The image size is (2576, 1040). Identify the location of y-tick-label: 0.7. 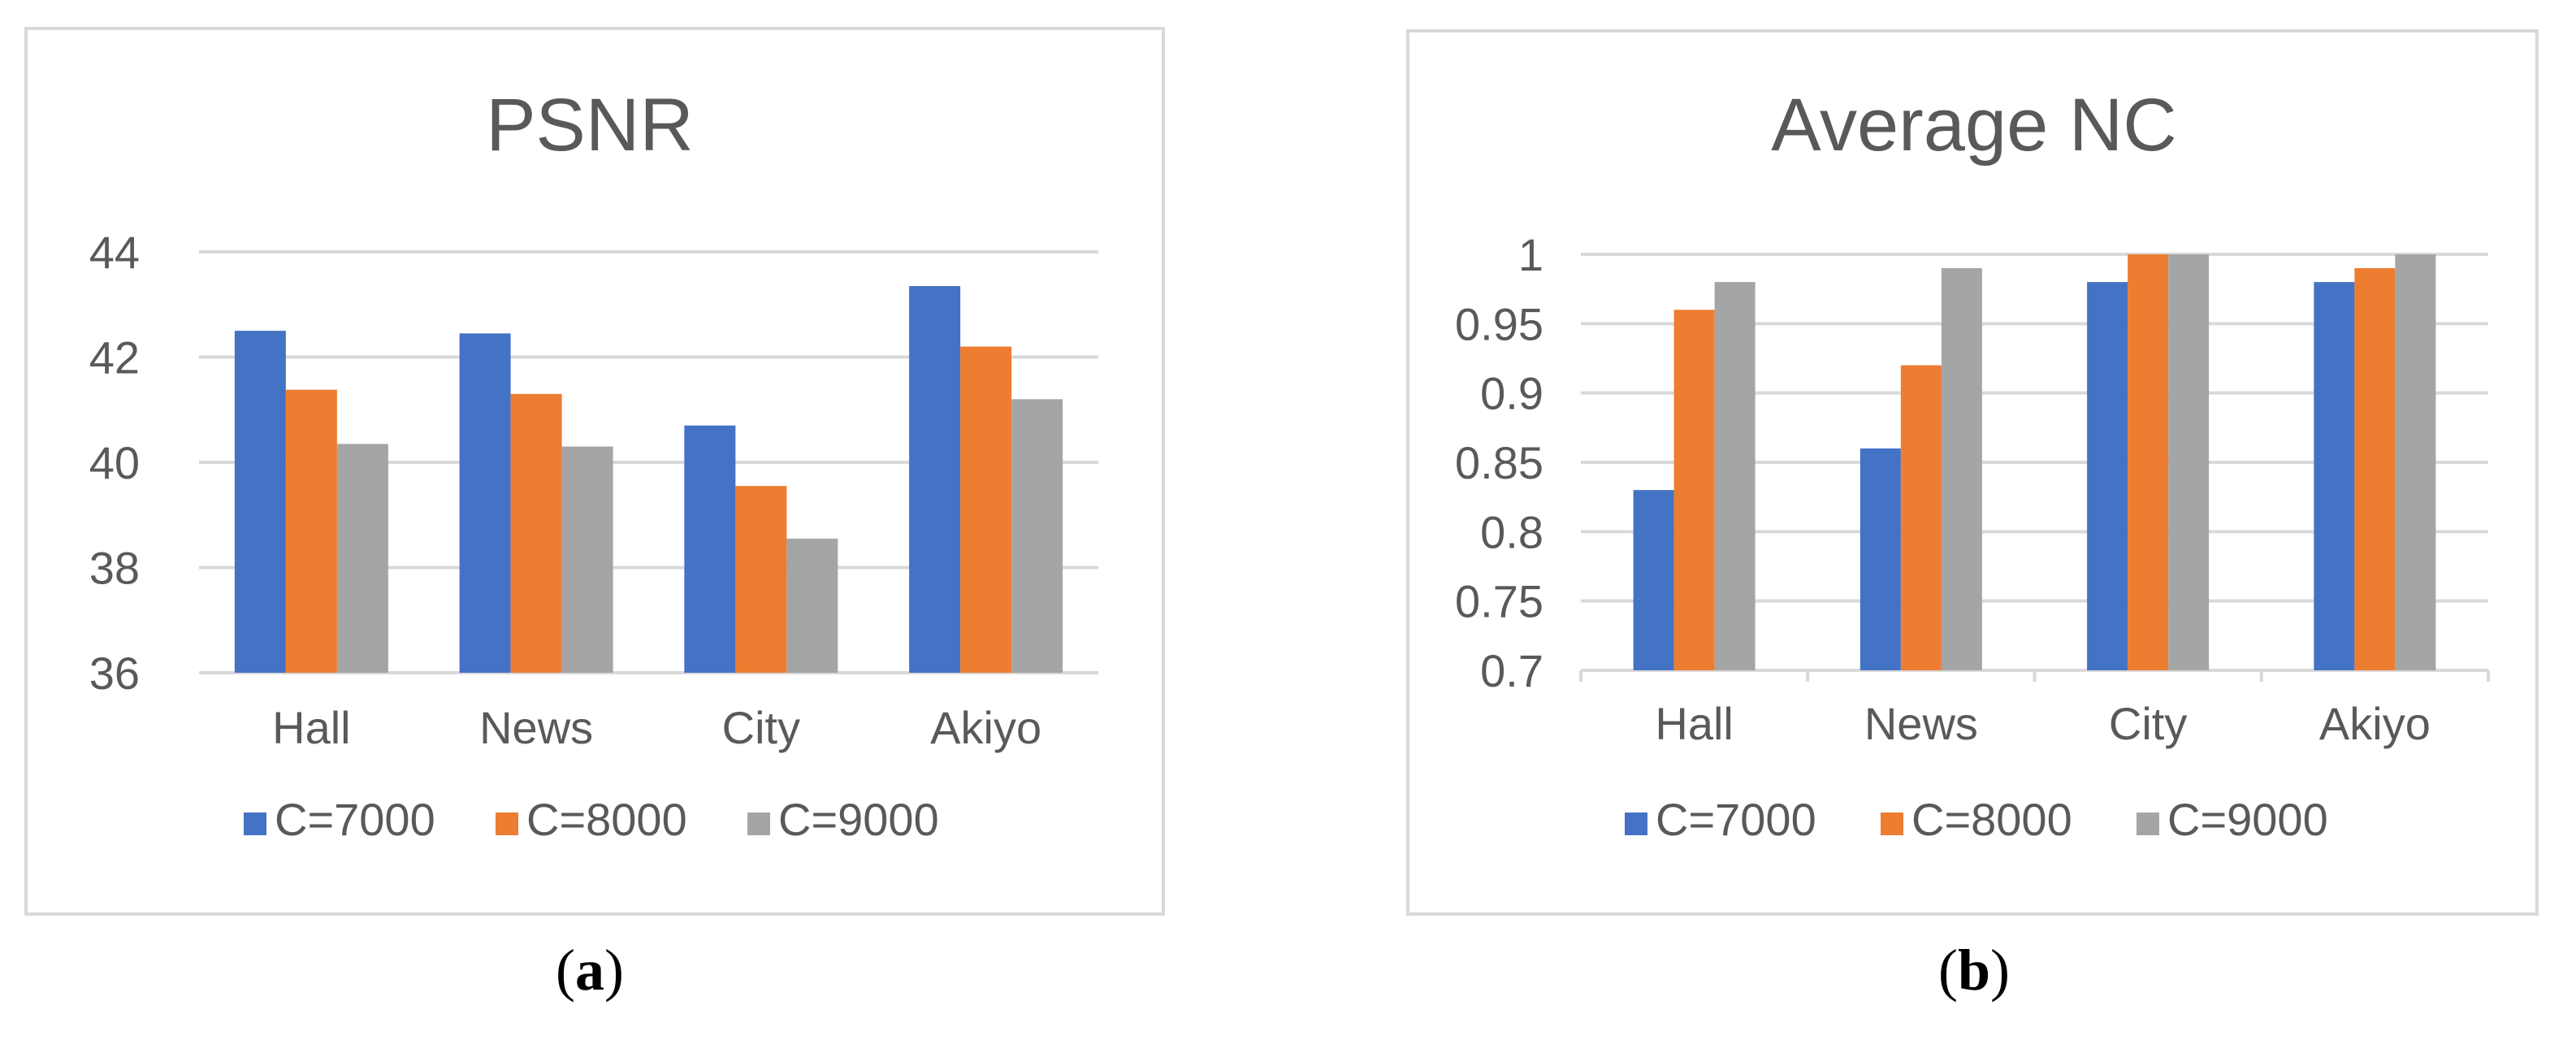
(1511, 670).